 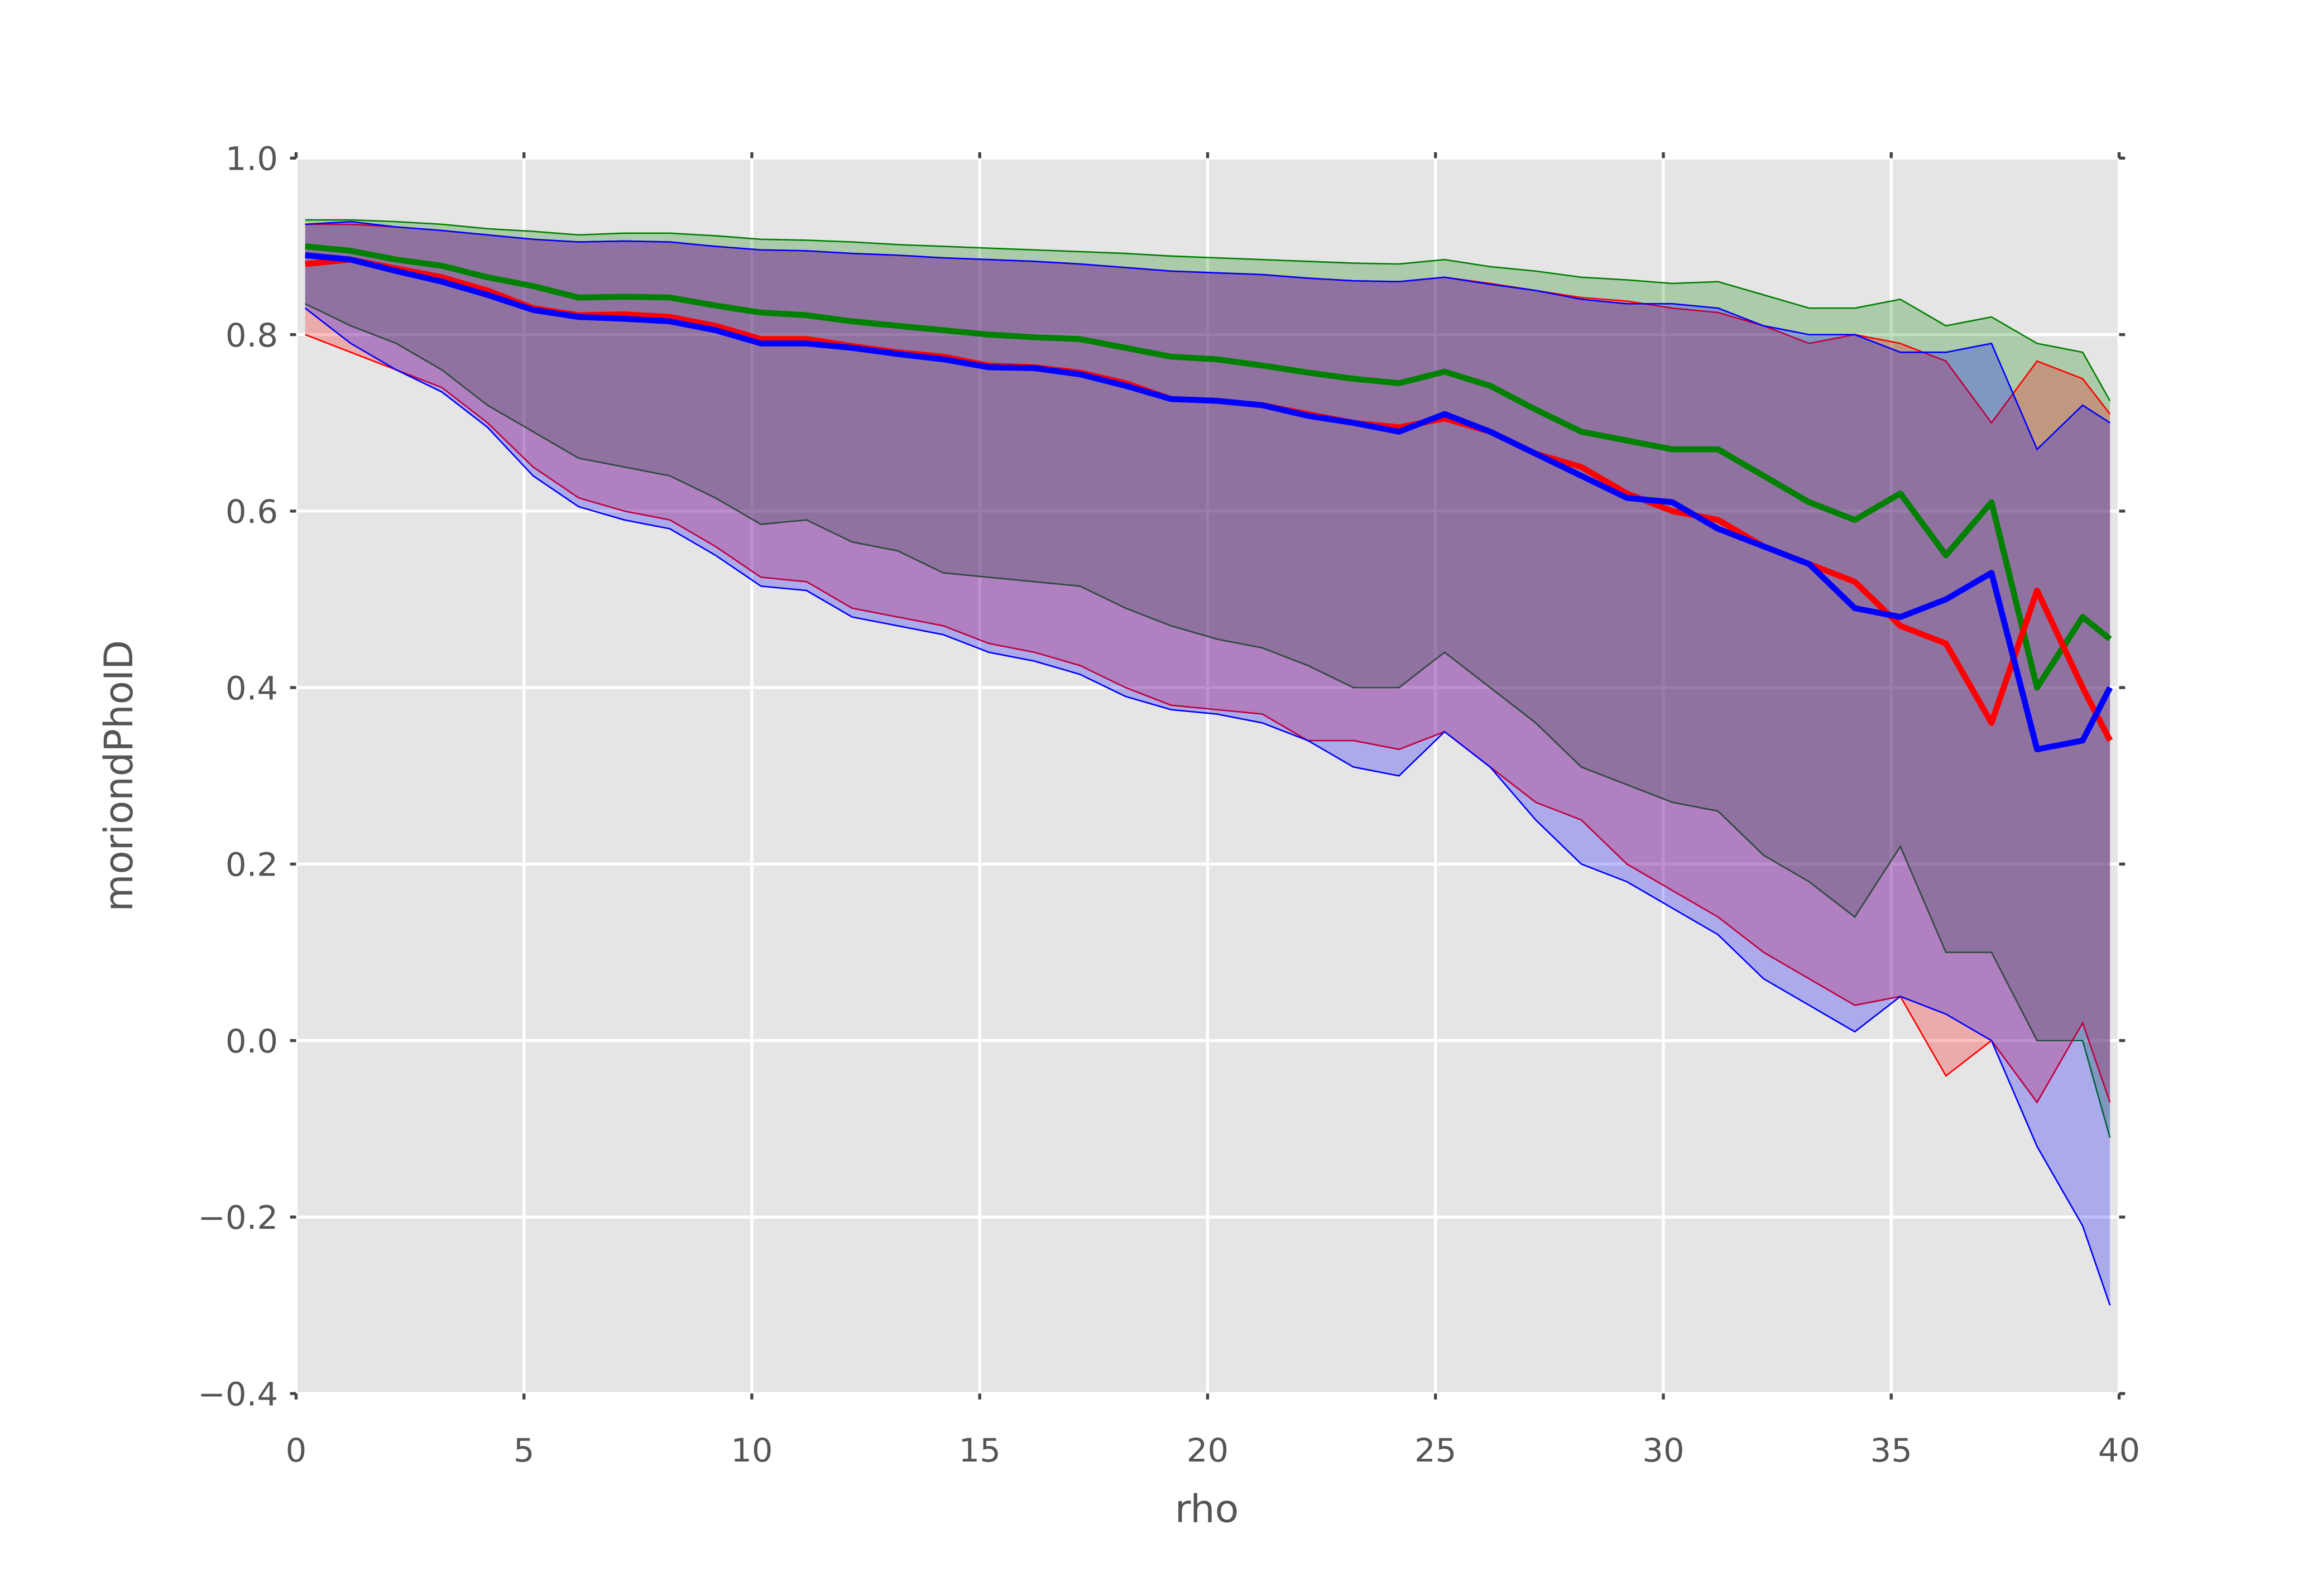 I want to click on y-tick-label: 0.8, so click(x=252, y=335).